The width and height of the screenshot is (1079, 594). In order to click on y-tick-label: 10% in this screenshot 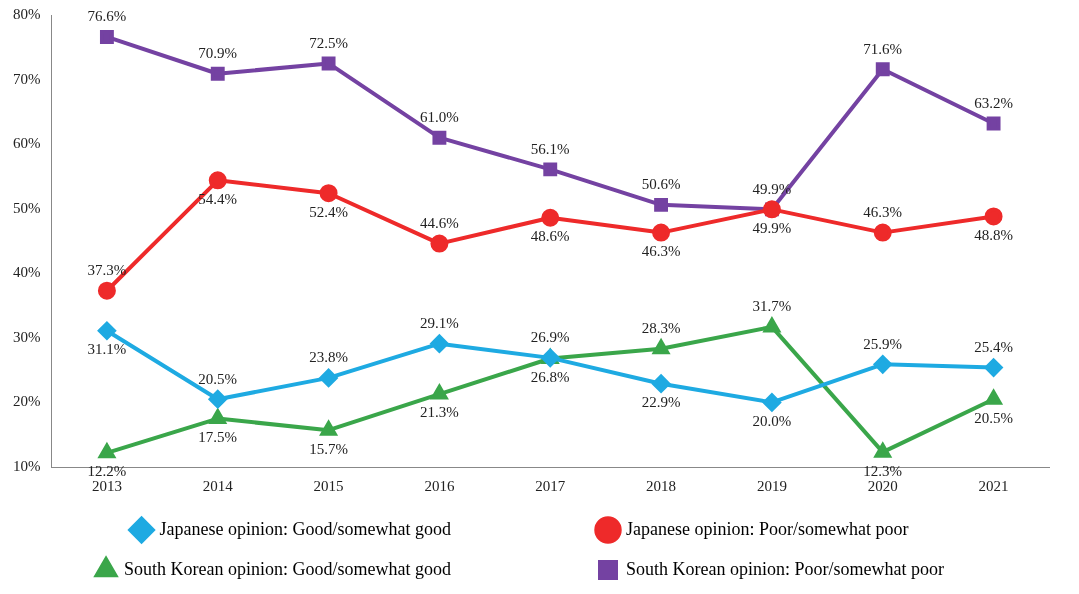, I will do `click(27, 465)`.